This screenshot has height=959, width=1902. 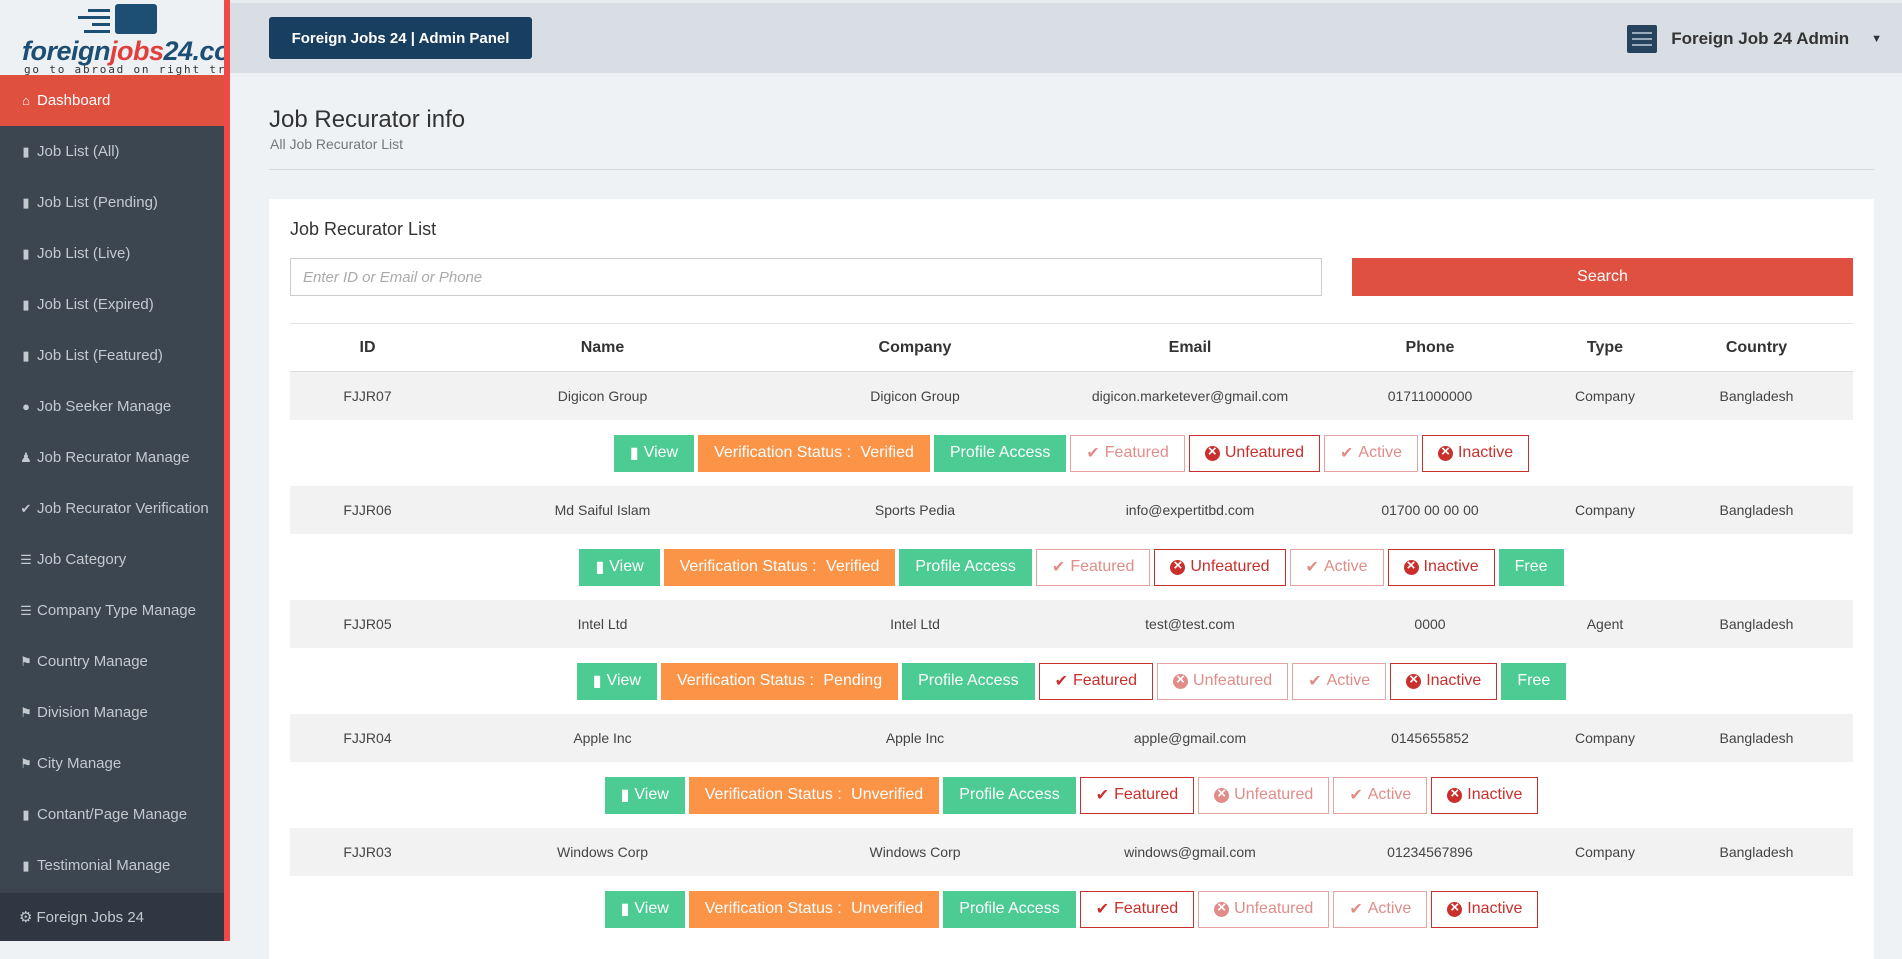 What do you see at coordinates (806, 277) in the screenshot?
I see `search-input` at bounding box center [806, 277].